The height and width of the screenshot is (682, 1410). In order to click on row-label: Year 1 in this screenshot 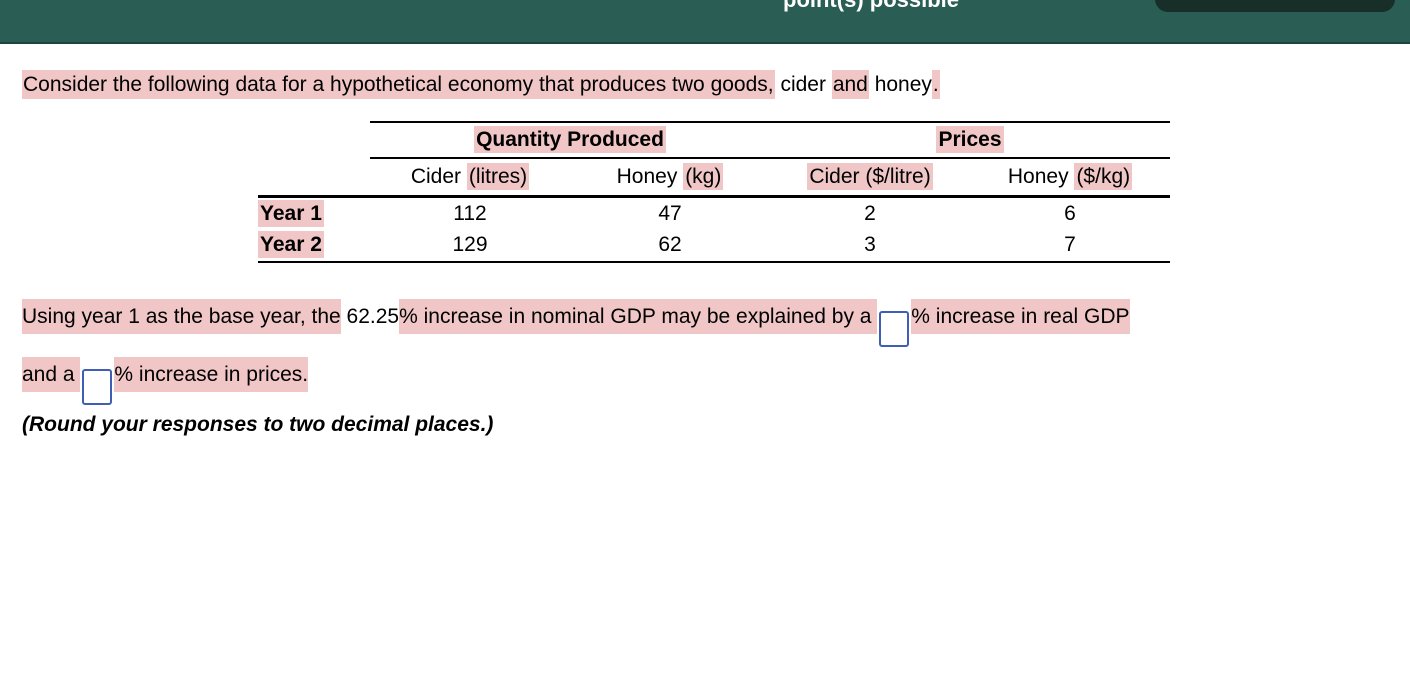, I will do `click(314, 212)`.